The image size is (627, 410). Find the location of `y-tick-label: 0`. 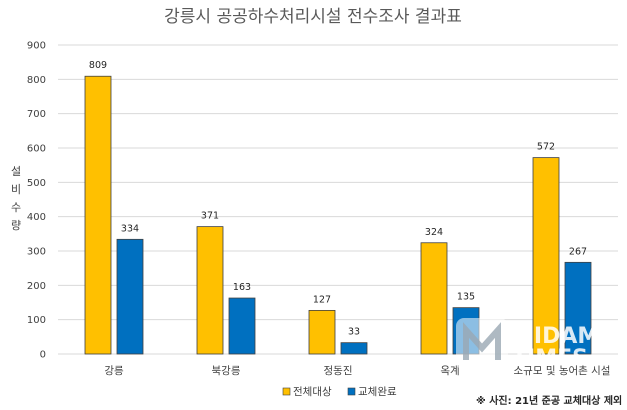

y-tick-label: 0 is located at coordinates (43, 355).